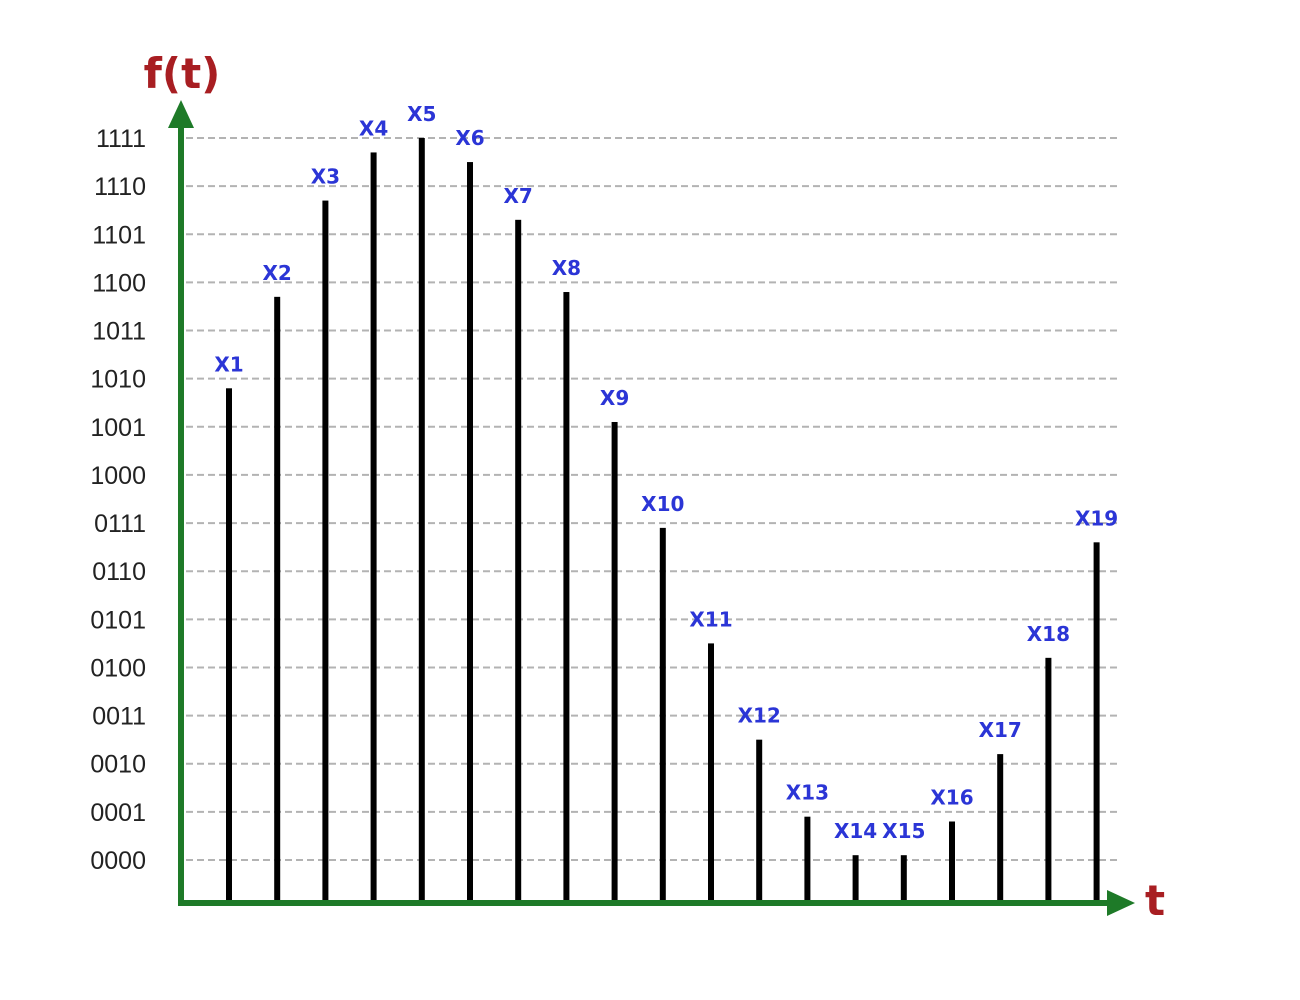  I want to click on sample-label: X10, so click(662, 504).